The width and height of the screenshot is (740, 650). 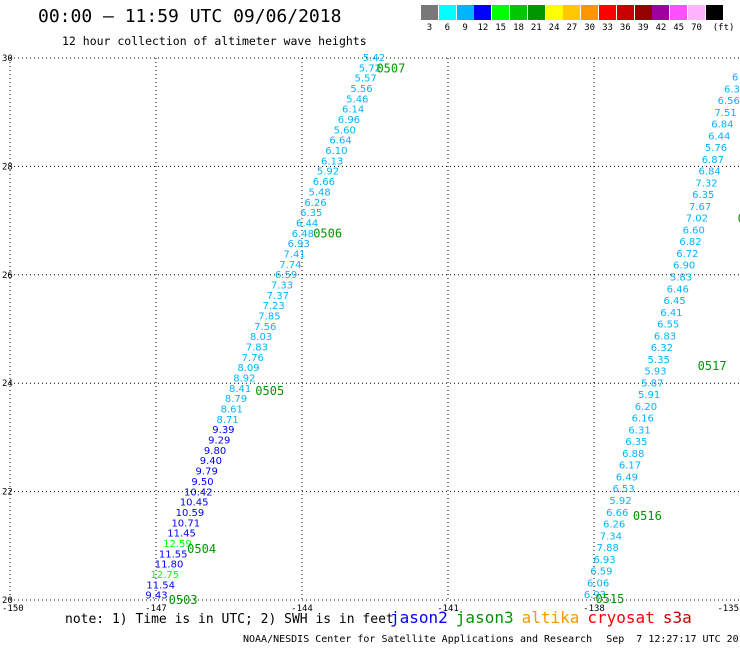 What do you see at coordinates (647, 516) in the screenshot?
I see `pass-time-label: 0516` at bounding box center [647, 516].